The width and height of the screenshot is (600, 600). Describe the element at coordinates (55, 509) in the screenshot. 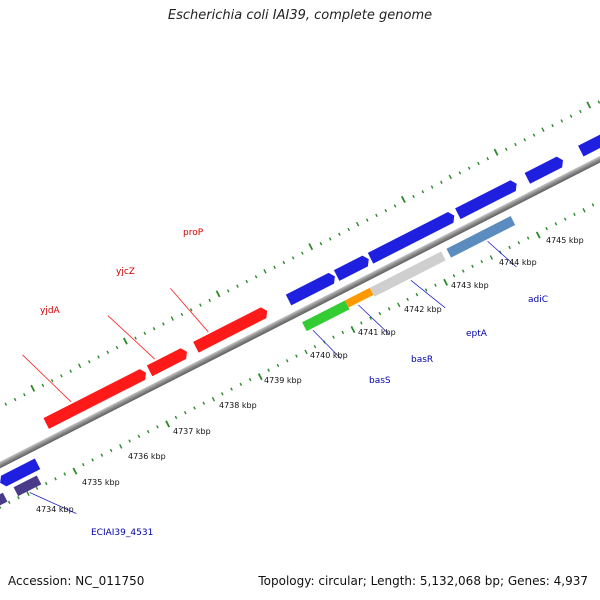

I see `tick-label-4734: 4734 kbp` at that location.